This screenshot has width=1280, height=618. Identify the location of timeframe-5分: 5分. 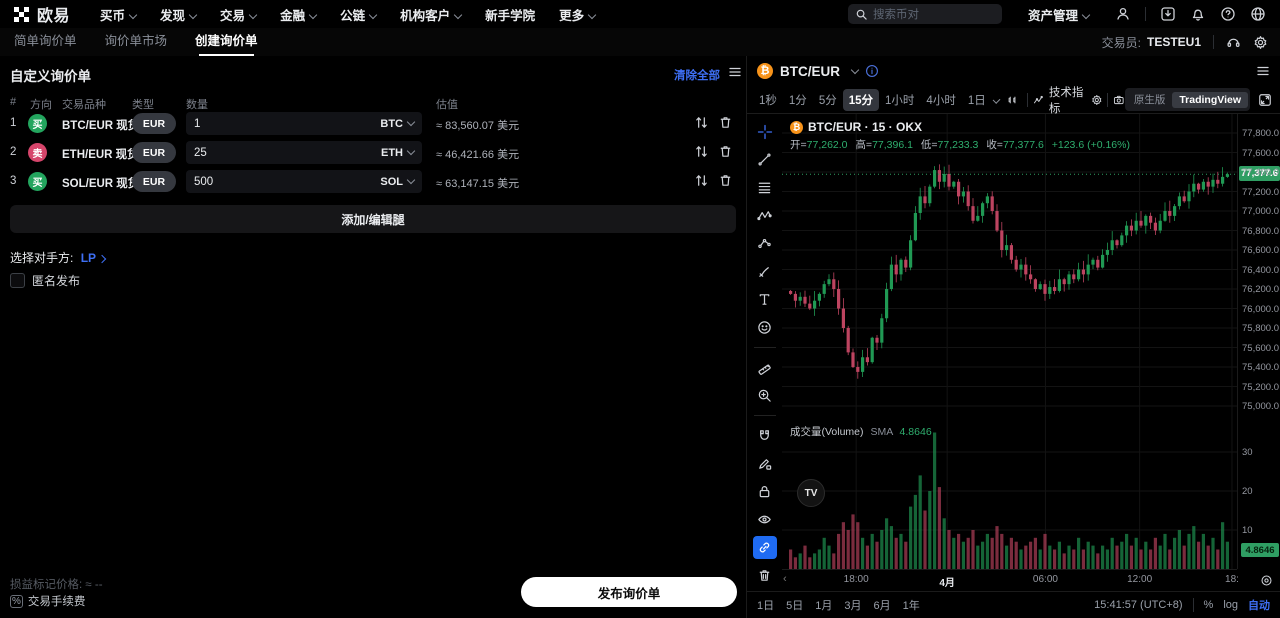
(827, 100).